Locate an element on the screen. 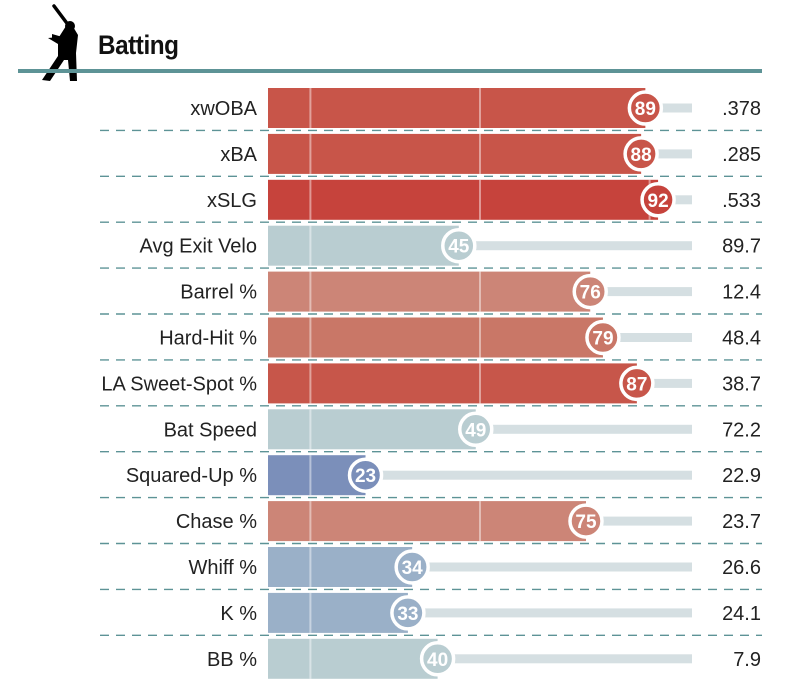  percentile-label: 23 is located at coordinates (365, 476).